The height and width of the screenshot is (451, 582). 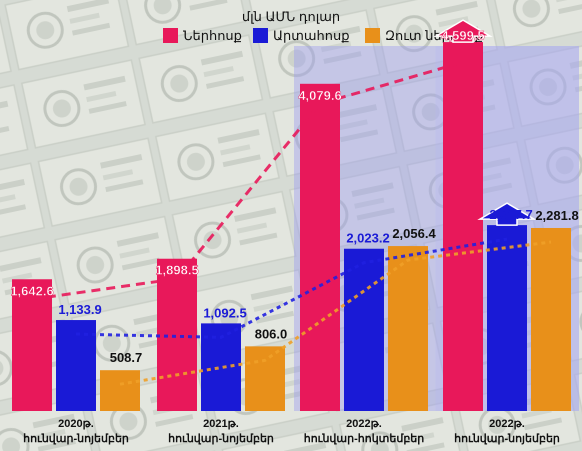 What do you see at coordinates (176, 270) in the screenshot?
I see `value-label-s1-c2: 1,898.5` at bounding box center [176, 270].